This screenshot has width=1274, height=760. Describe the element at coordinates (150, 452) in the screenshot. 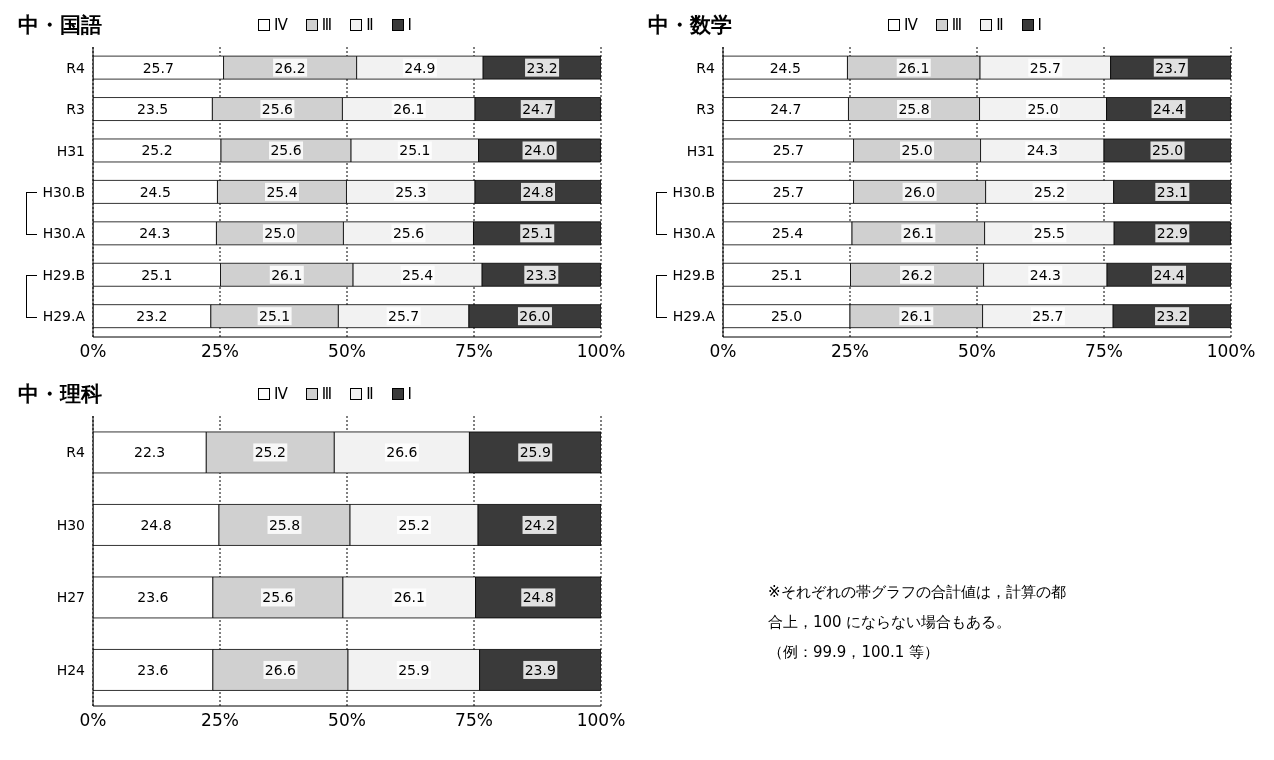

I see `data-label: 22.3` at that location.